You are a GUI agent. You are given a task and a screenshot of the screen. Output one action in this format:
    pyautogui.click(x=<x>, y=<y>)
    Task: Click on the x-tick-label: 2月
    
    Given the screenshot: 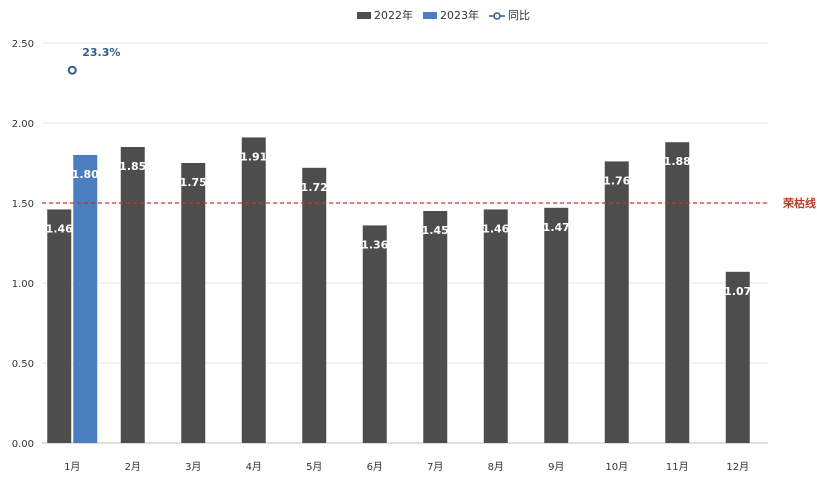 What is the action you would take?
    pyautogui.click(x=133, y=467)
    